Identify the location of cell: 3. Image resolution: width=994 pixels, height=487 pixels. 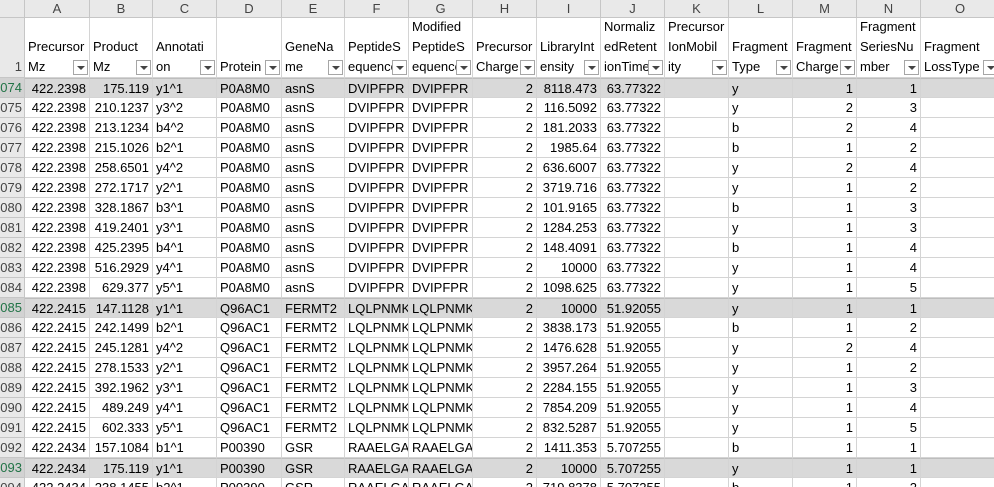
(889, 208).